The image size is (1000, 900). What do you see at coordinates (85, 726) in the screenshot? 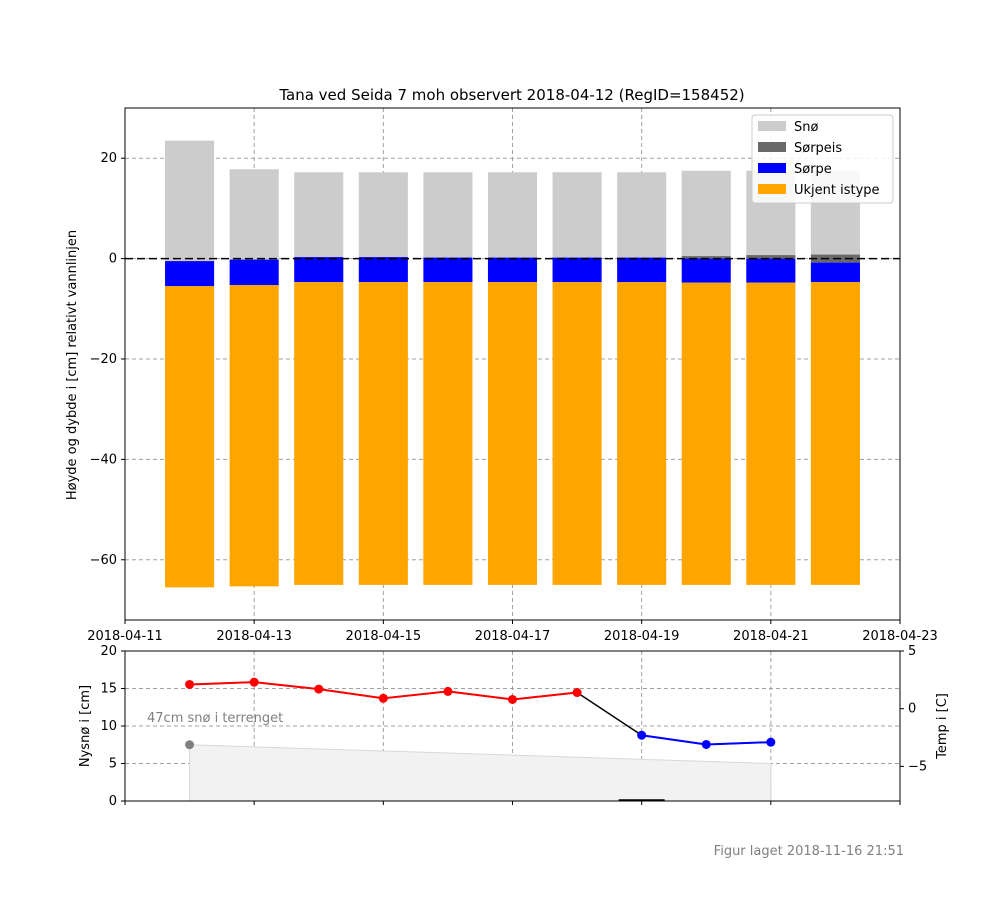
I see `y-left-axis-label: Nysnø i [cm]` at bounding box center [85, 726].